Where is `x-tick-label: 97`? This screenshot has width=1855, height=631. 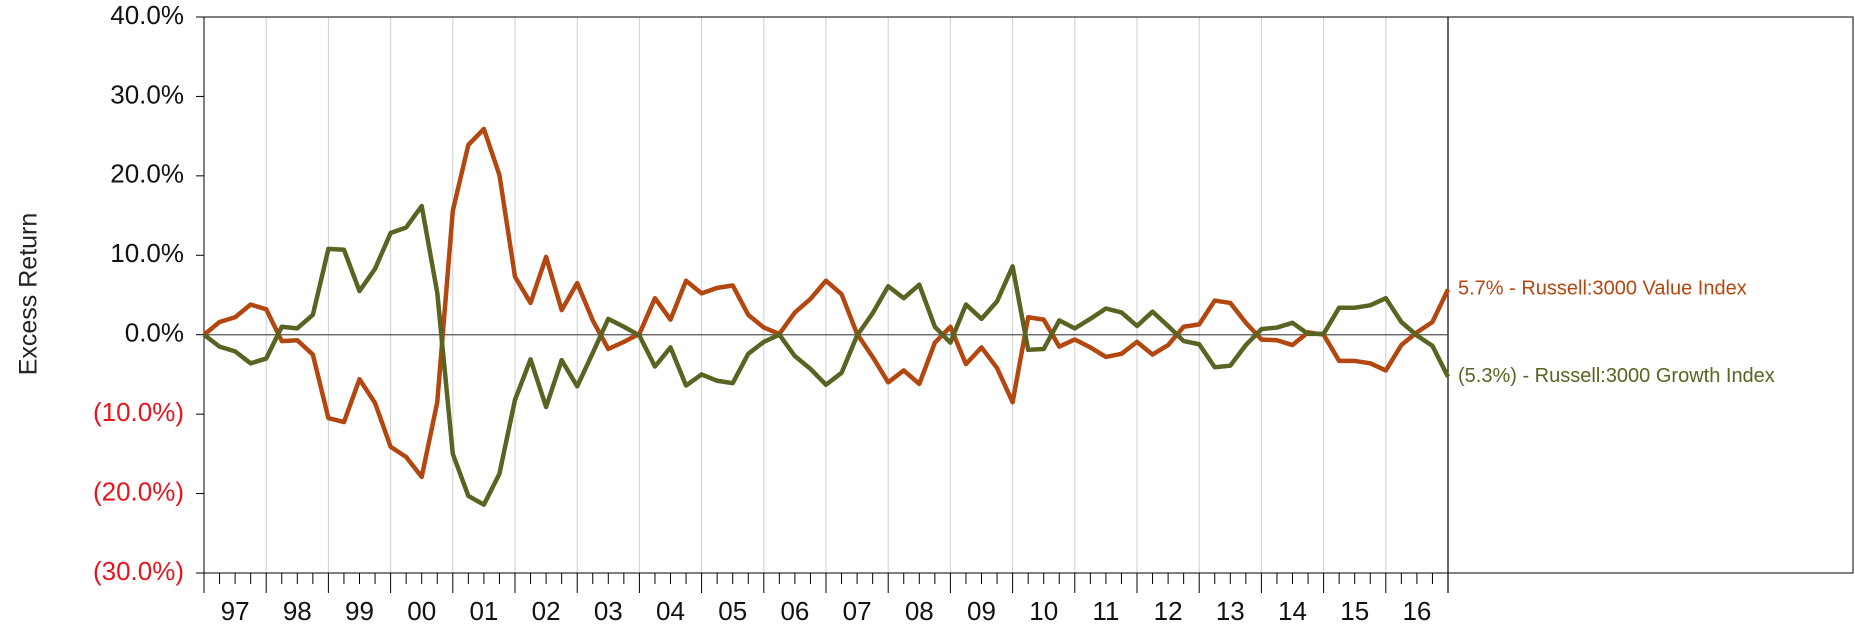 x-tick-label: 97 is located at coordinates (235, 611).